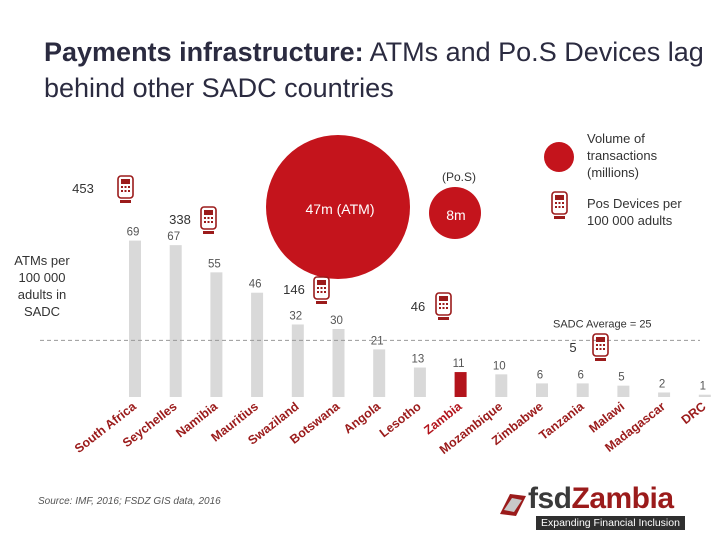 This screenshot has height=540, width=720. Describe the element at coordinates (83, 188) in the screenshot. I see `pos-value-south-africa: 453` at that location.